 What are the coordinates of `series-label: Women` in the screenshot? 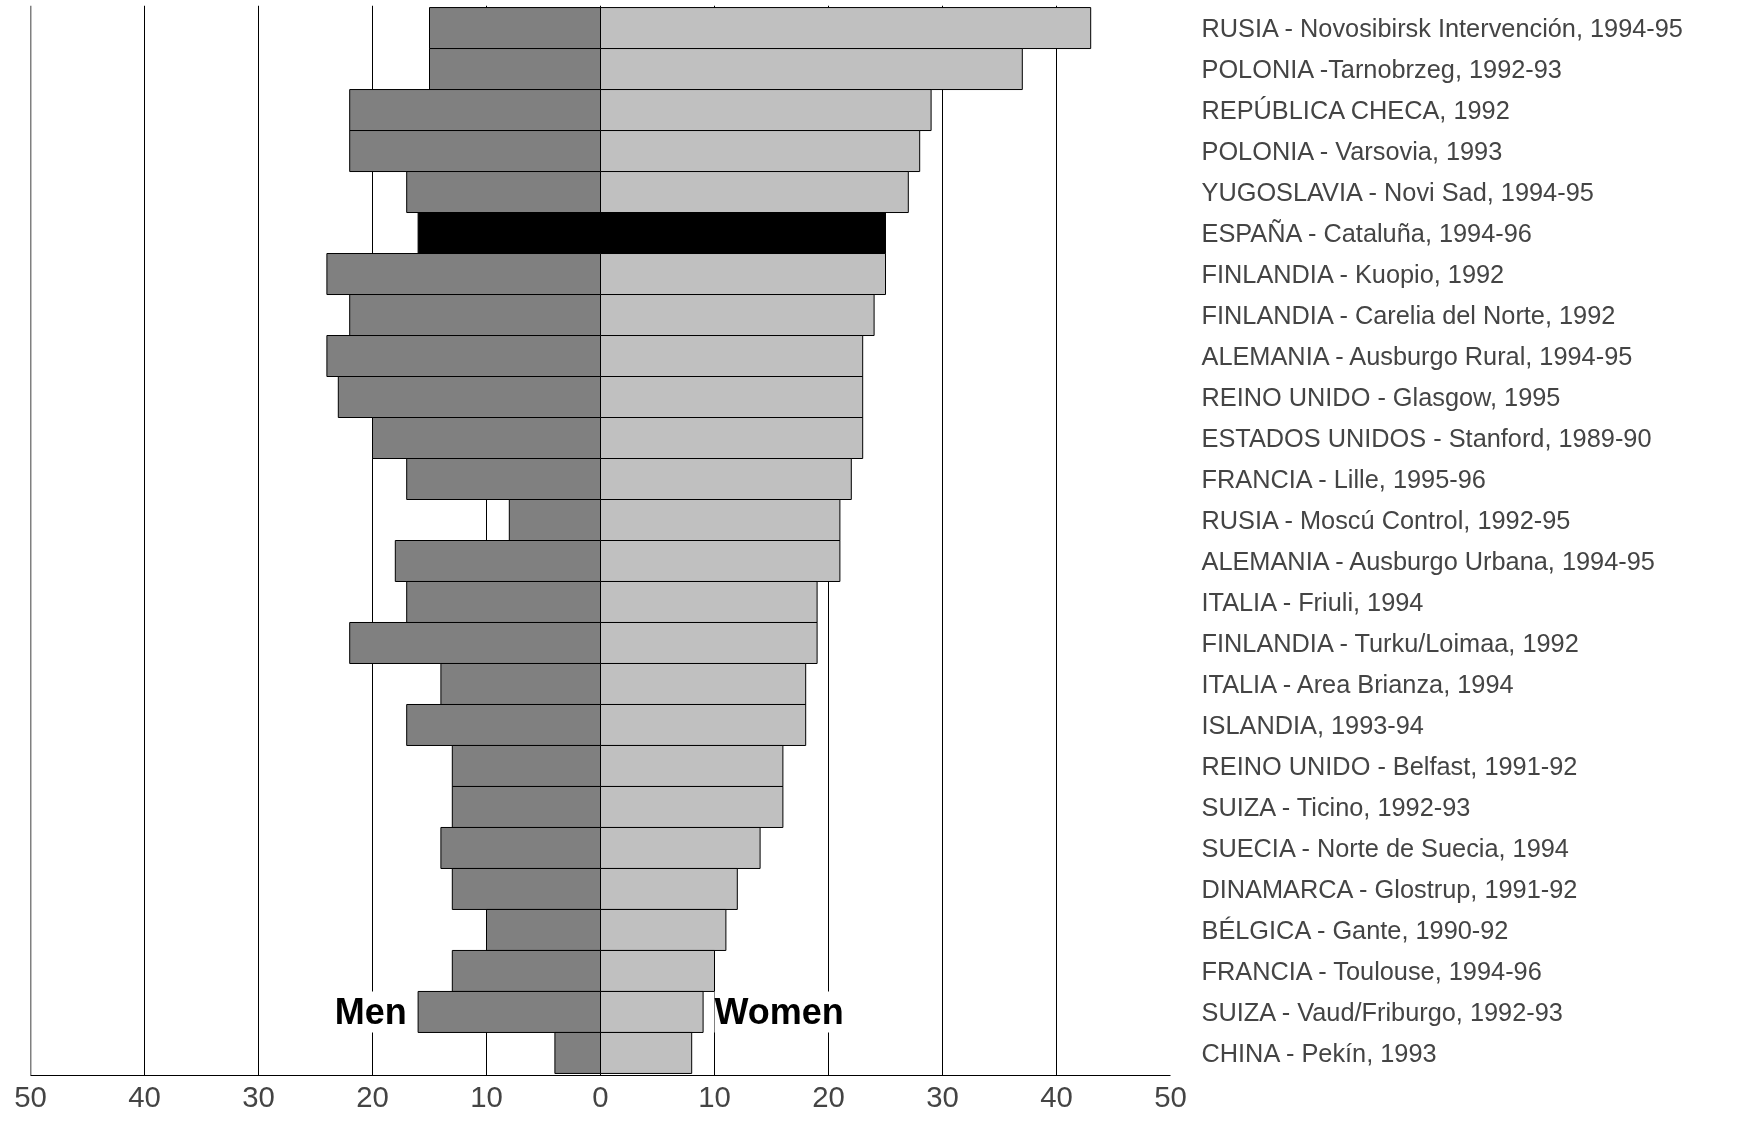 It's located at (779, 1012).